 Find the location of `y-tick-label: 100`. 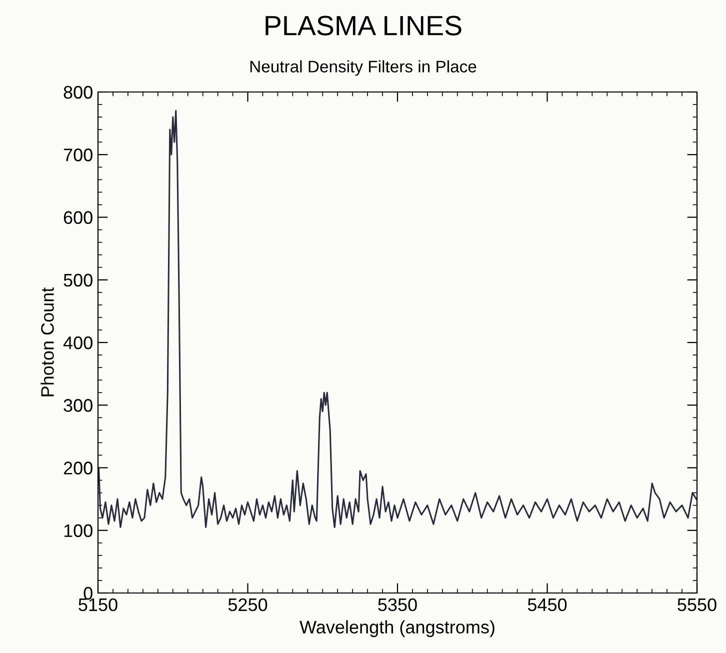

y-tick-label: 100 is located at coordinates (78, 531).